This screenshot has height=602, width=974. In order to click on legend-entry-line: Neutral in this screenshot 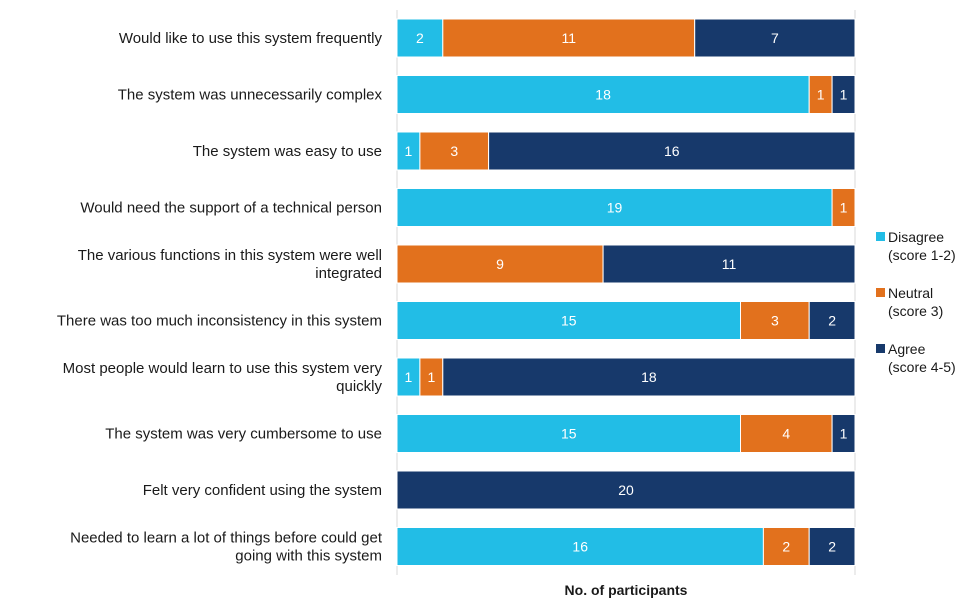, I will do `click(910, 293)`.